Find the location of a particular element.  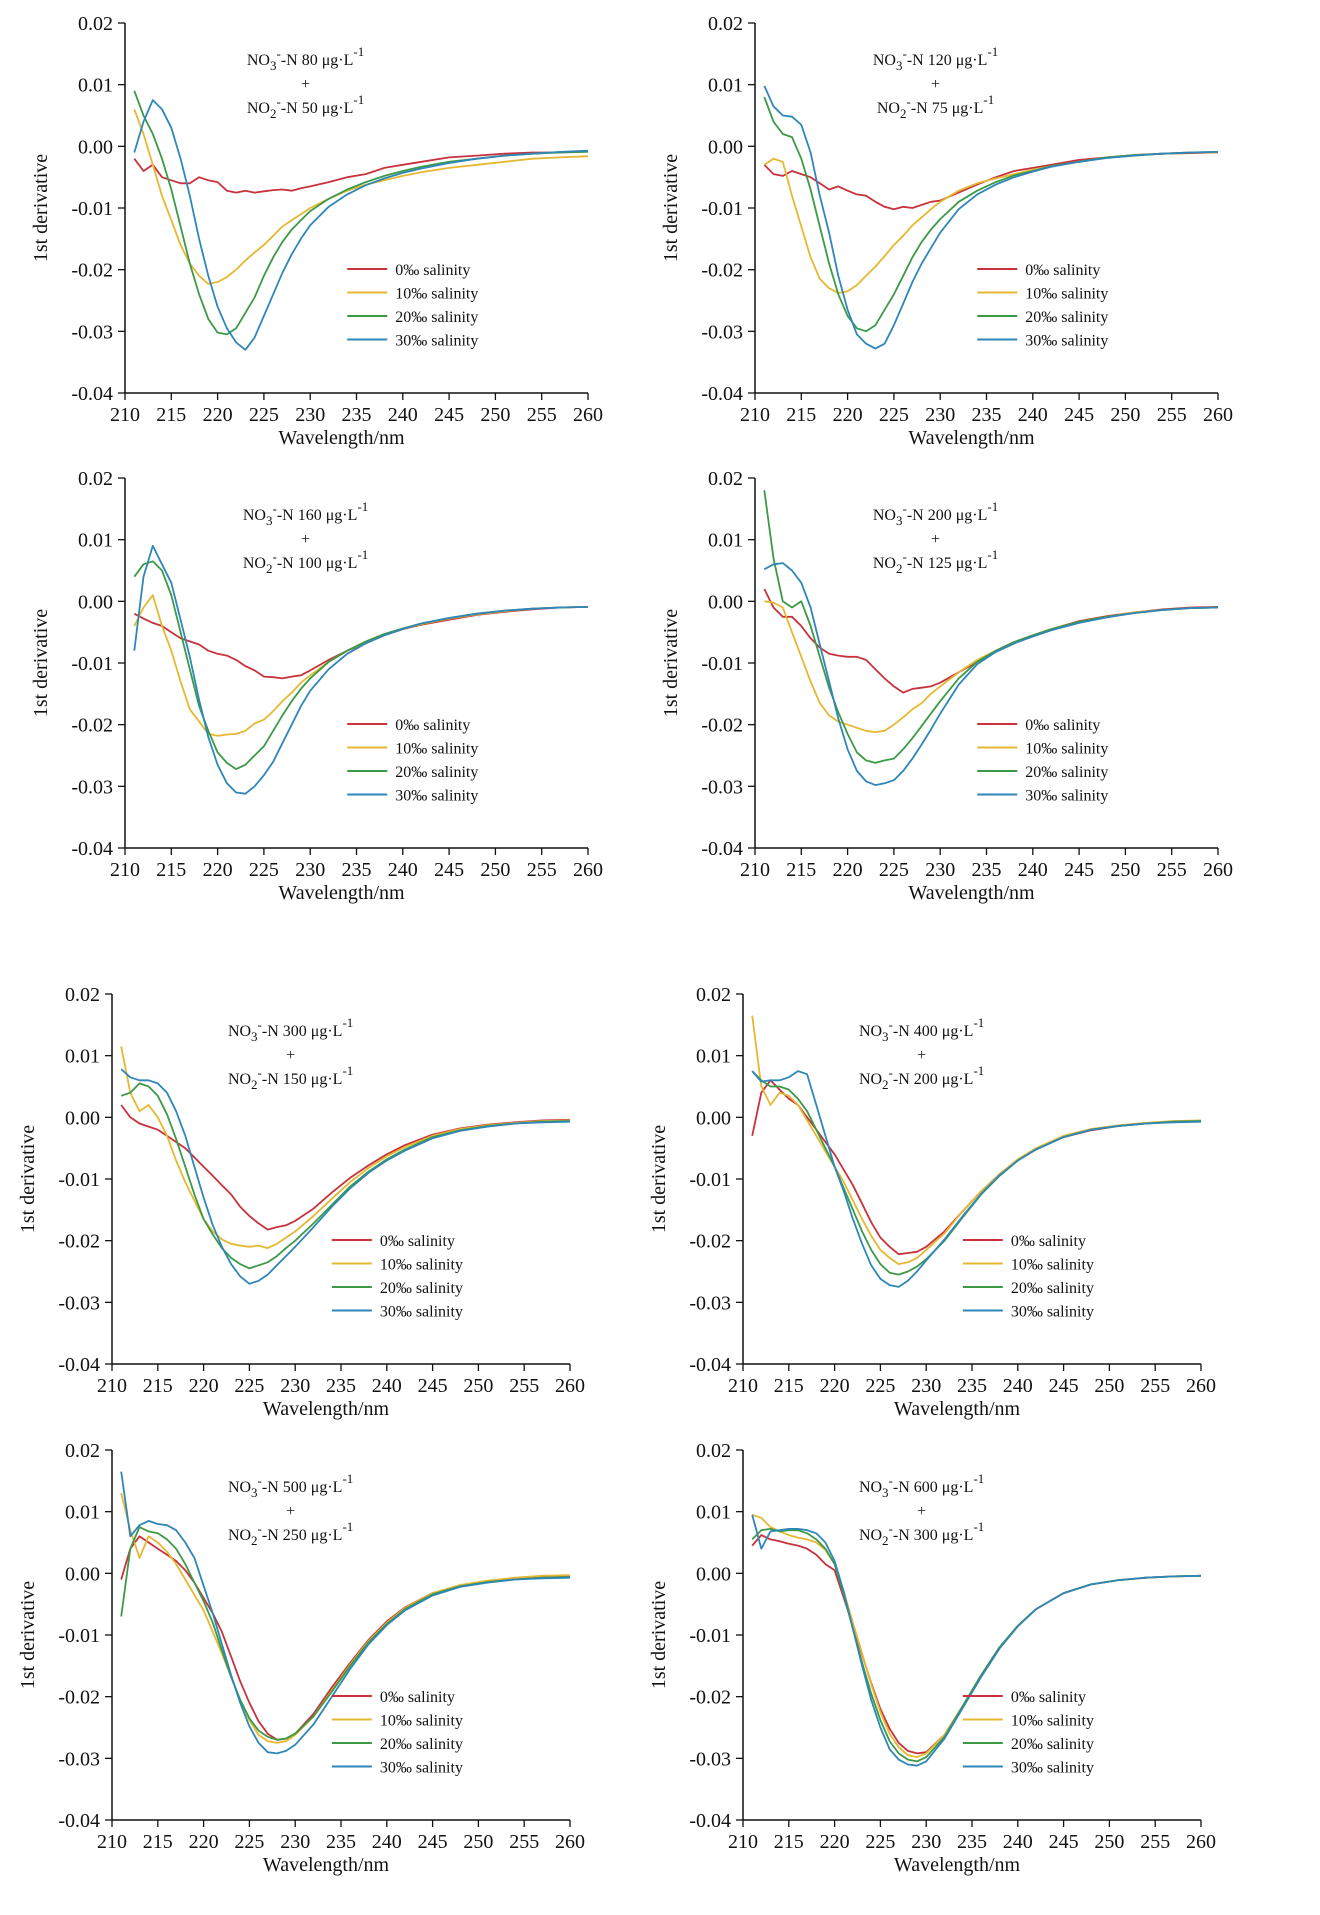

annotation-nitrite: NO2--N 50 μg·L-1 is located at coordinates (305, 106).